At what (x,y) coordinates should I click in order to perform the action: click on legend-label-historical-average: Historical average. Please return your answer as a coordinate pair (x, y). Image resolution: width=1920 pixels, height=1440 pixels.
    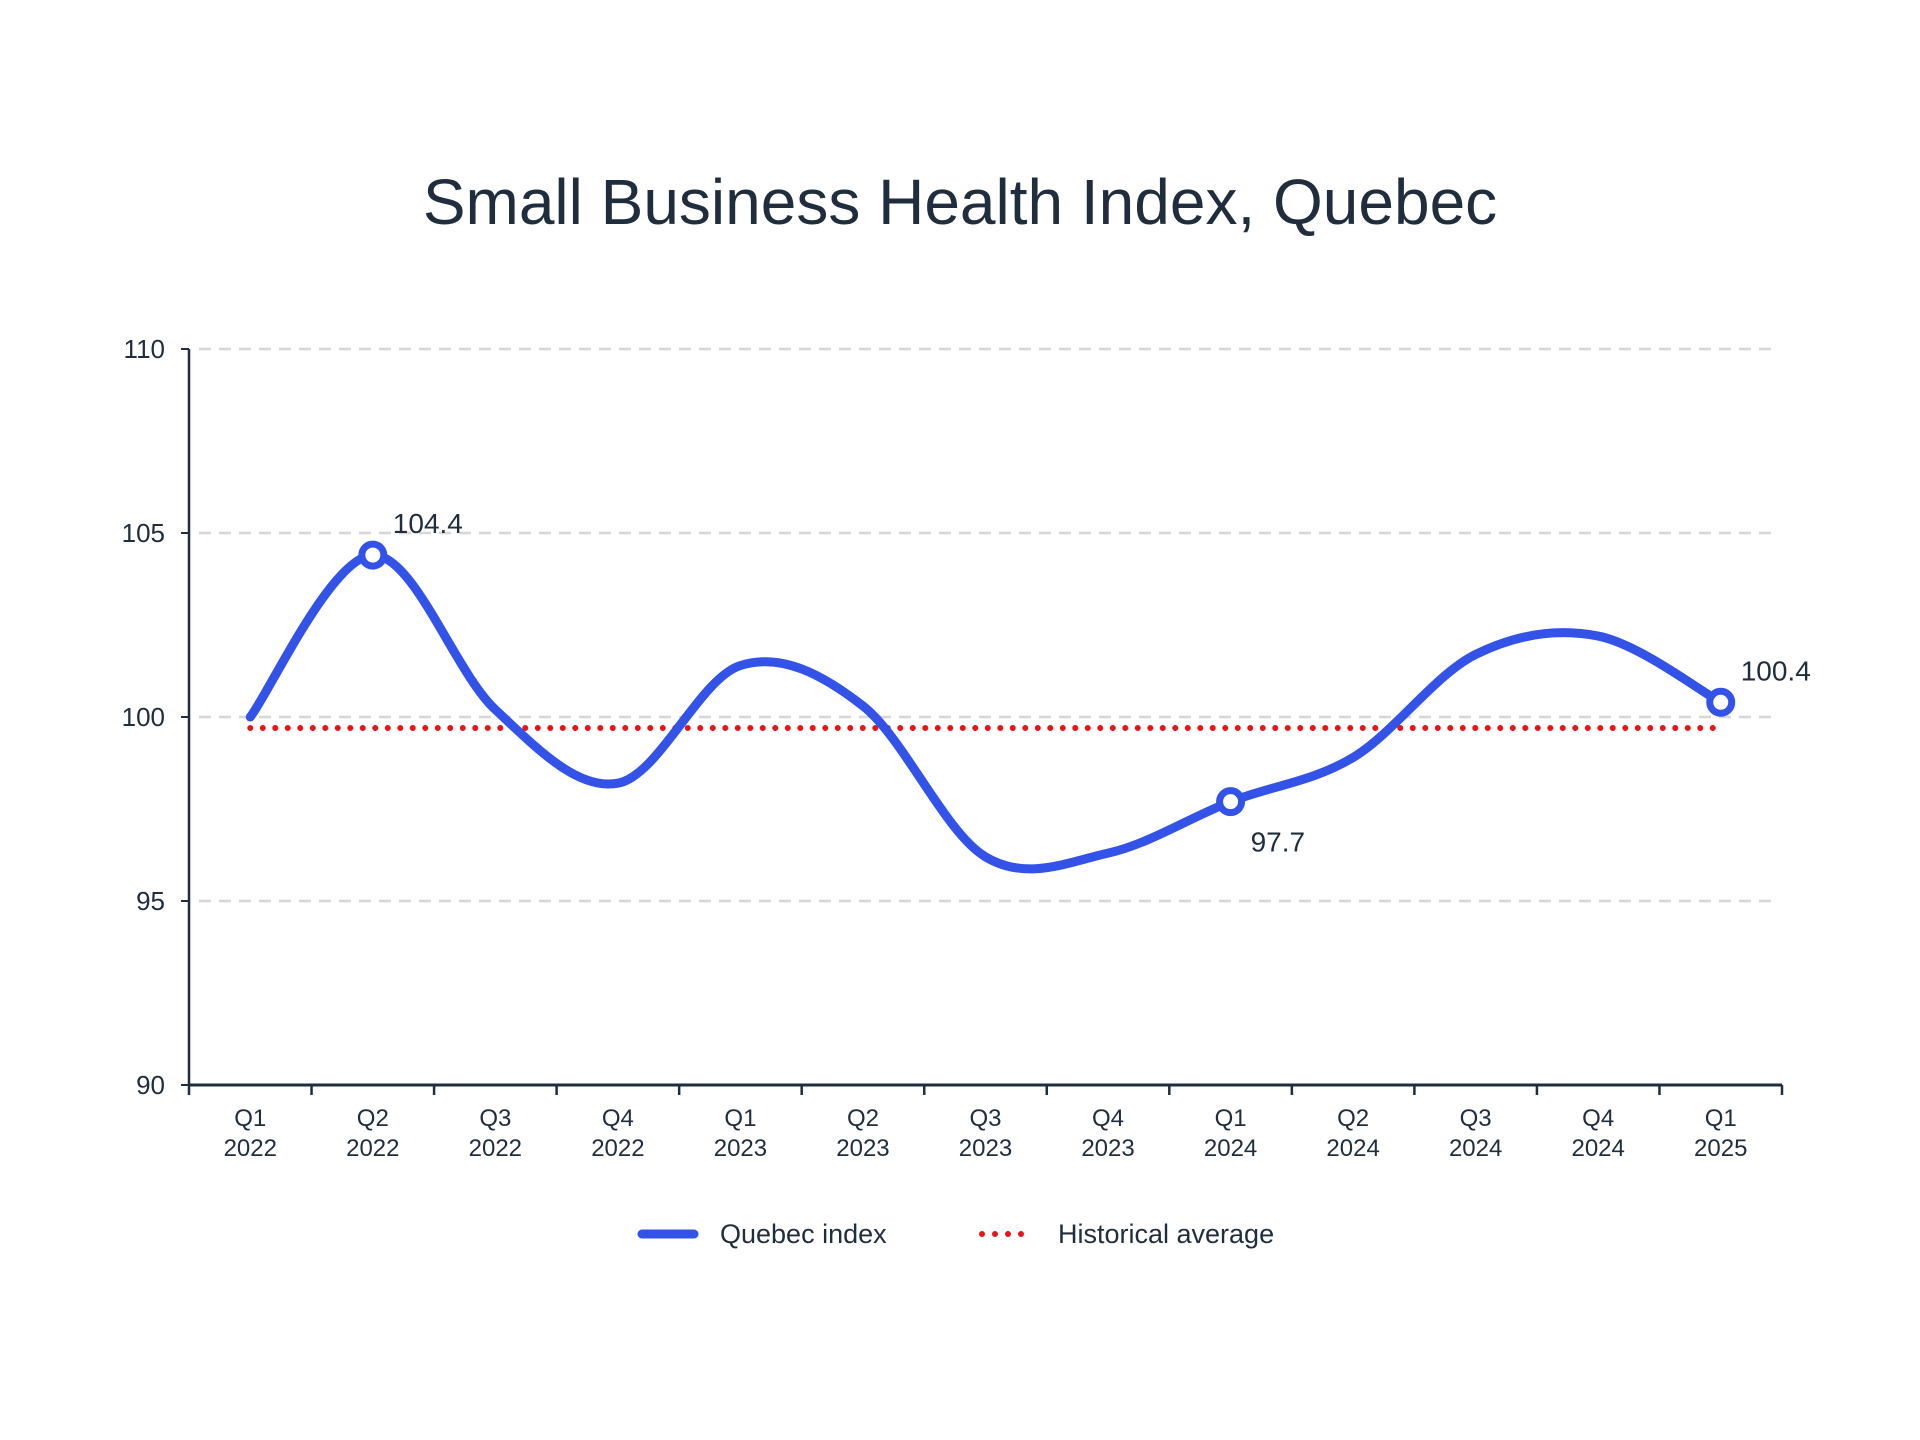
    Looking at the image, I should click on (1166, 1234).